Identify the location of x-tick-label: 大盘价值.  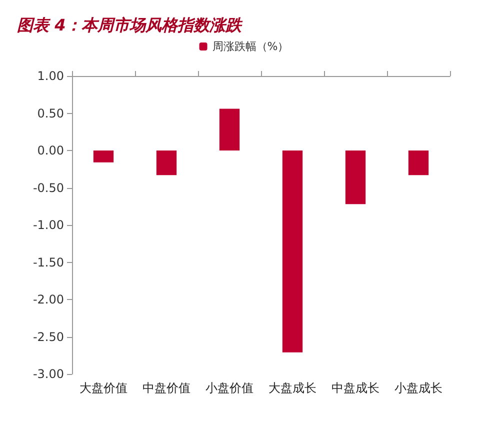
(104, 388).